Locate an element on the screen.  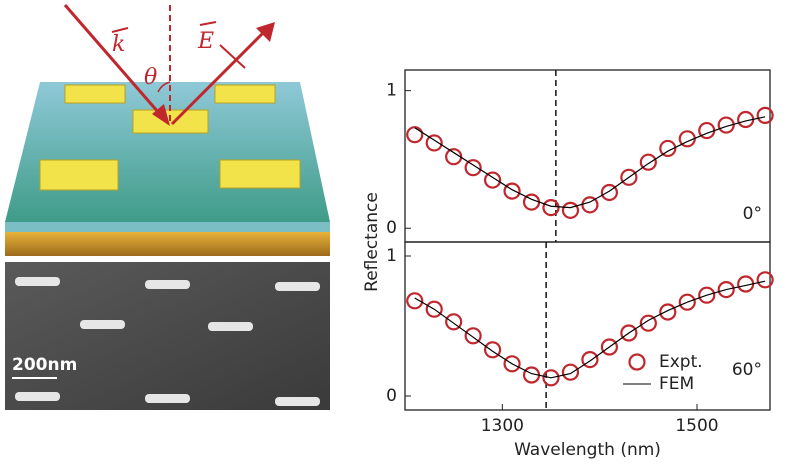
dielectric-layer is located at coordinates (167, 227).